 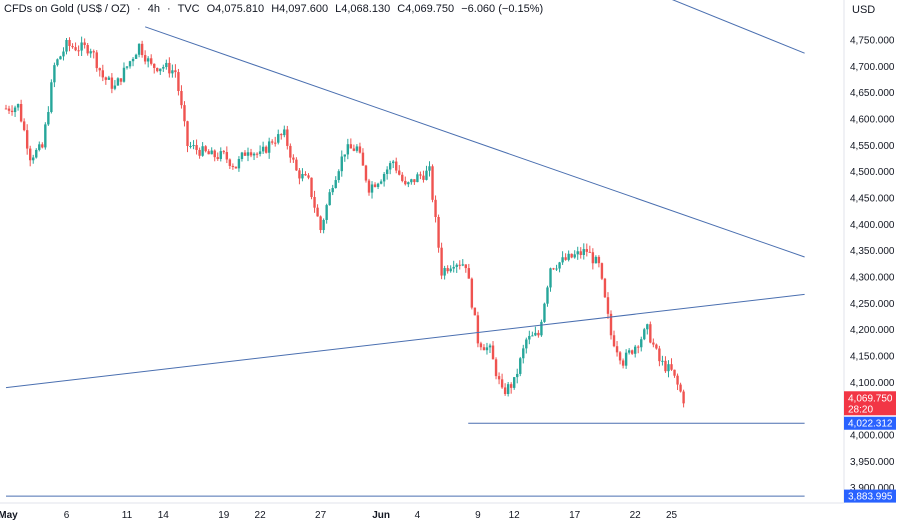 What do you see at coordinates (872, 330) in the screenshot?
I see `y-tick-label: 4,200.000` at bounding box center [872, 330].